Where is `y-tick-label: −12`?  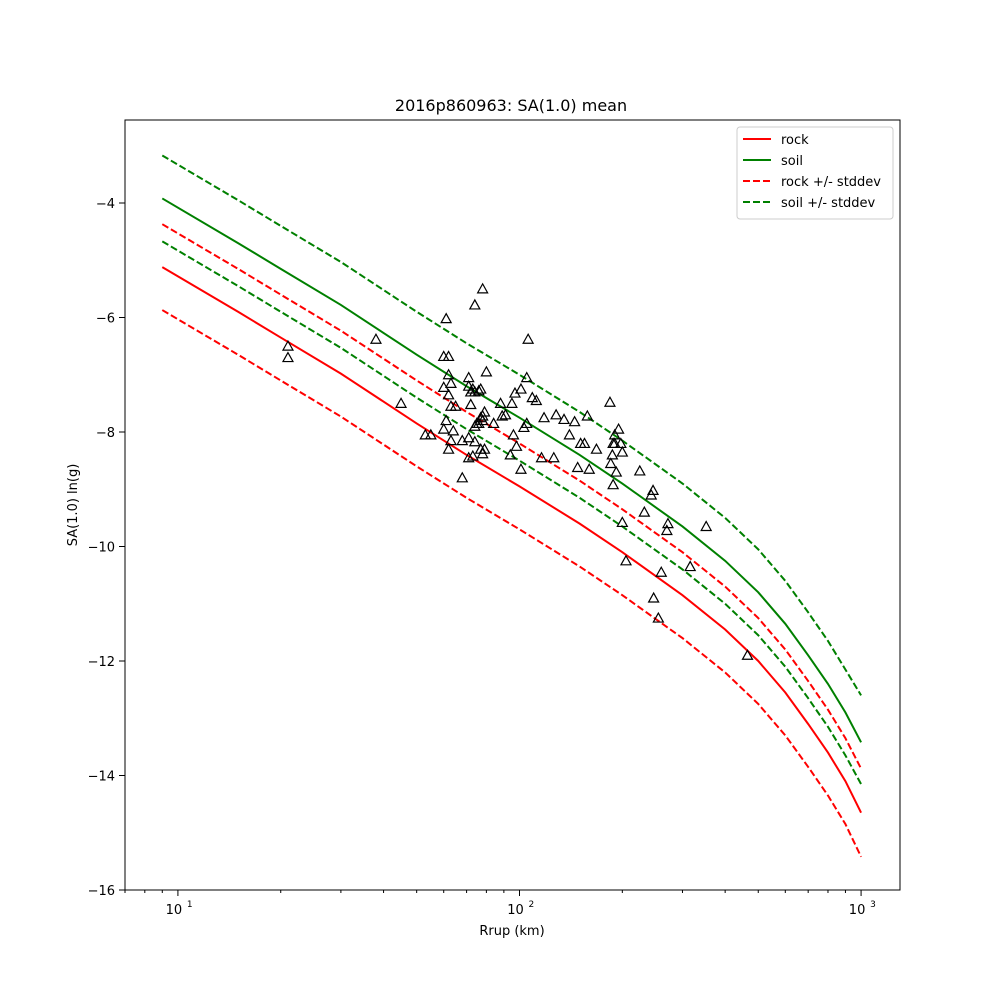 y-tick-label: −12 is located at coordinates (101, 662).